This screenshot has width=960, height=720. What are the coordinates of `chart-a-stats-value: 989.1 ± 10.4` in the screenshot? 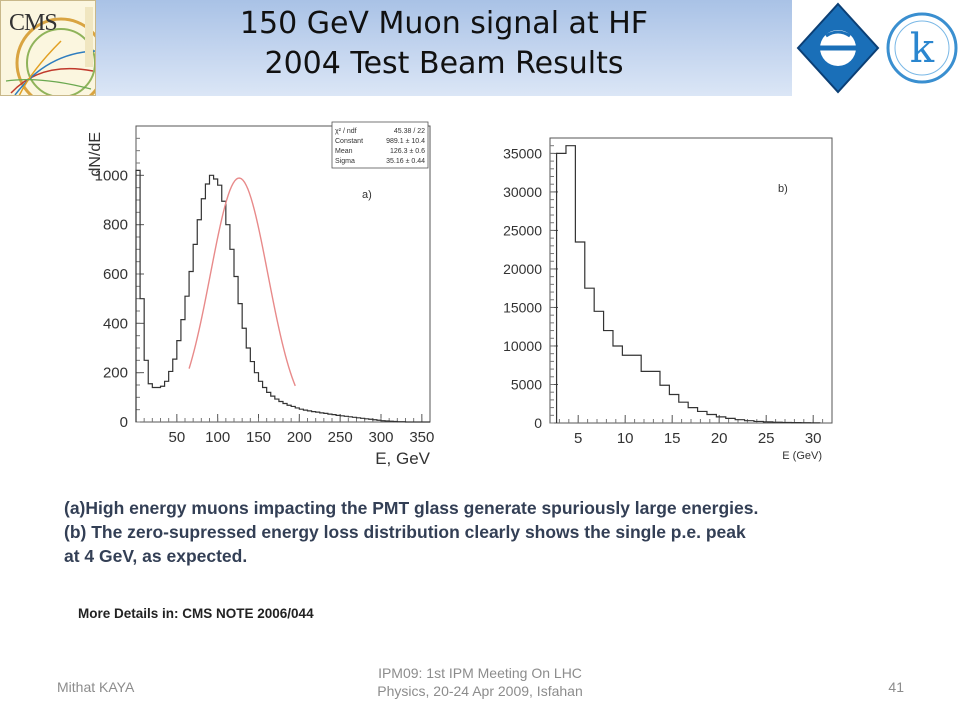 It's located at (405, 141).